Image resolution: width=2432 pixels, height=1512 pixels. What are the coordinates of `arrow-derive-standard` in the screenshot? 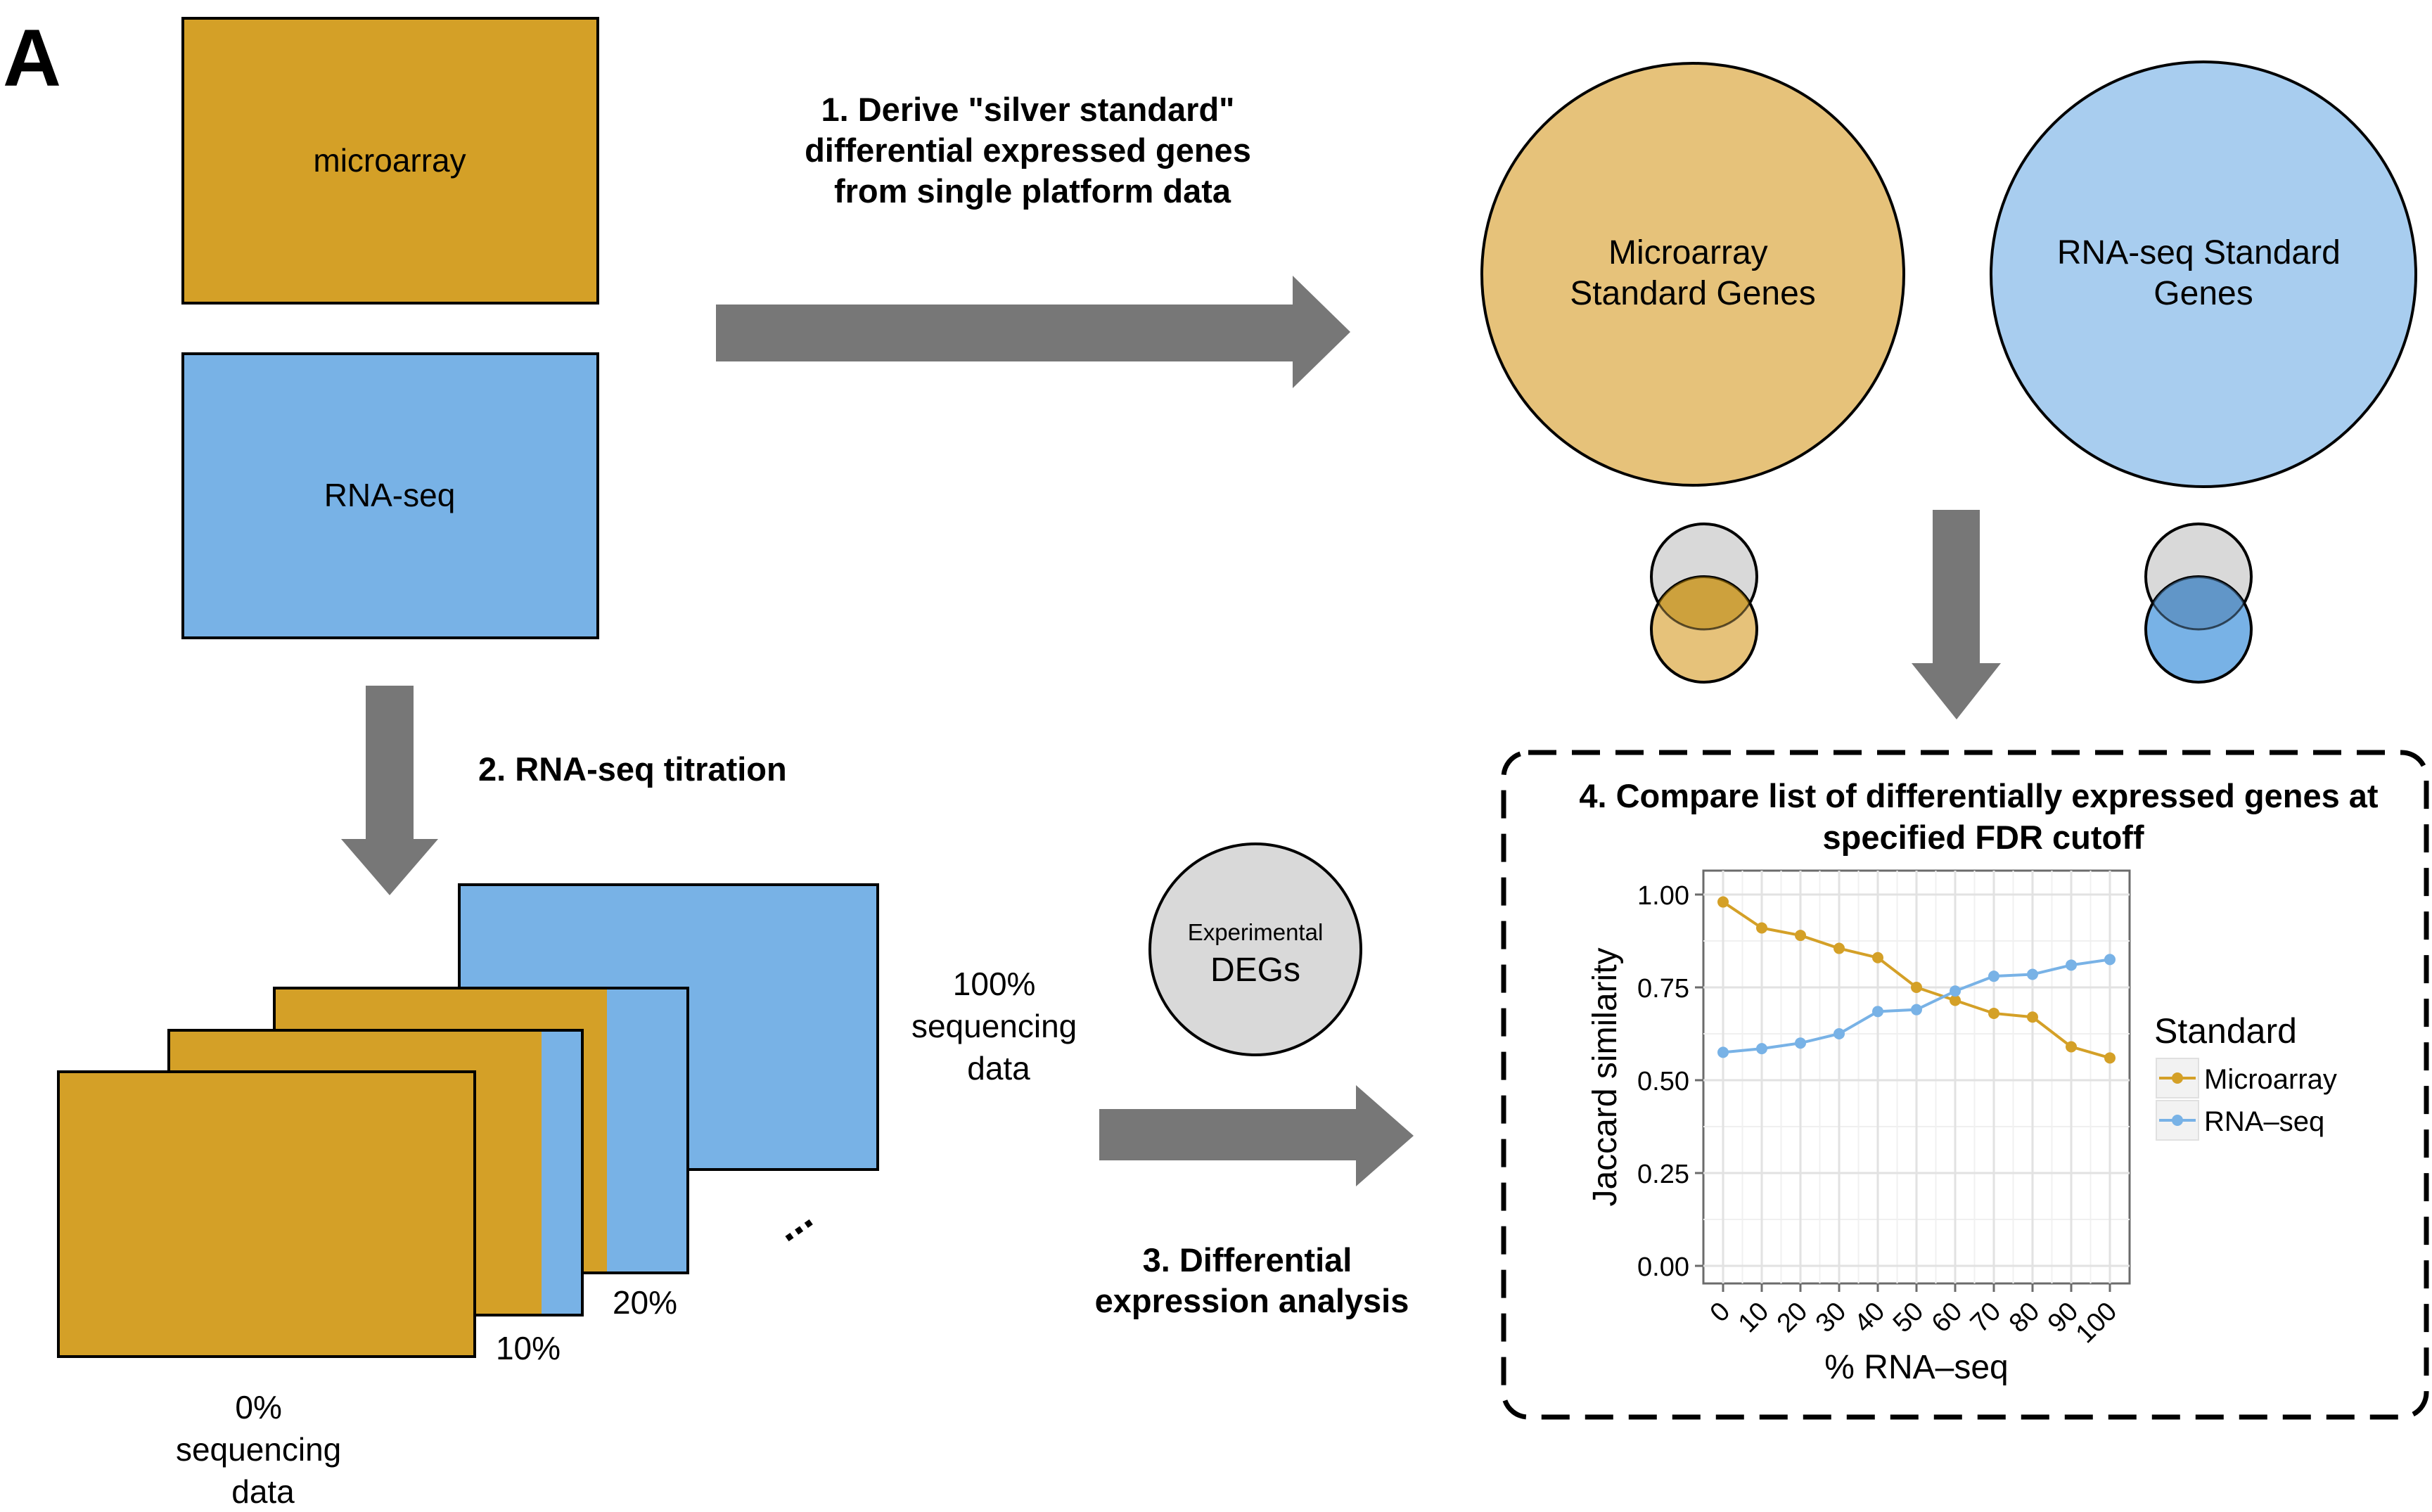 It's located at (1033, 332).